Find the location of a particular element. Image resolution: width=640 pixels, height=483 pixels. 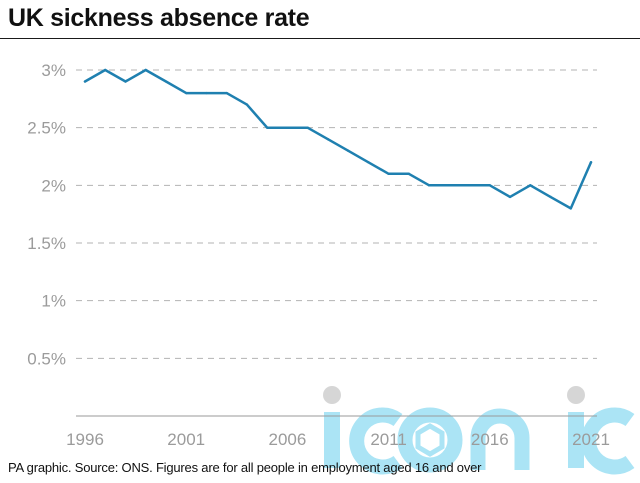

y-tick-label: 2.5% is located at coordinates (46, 128).